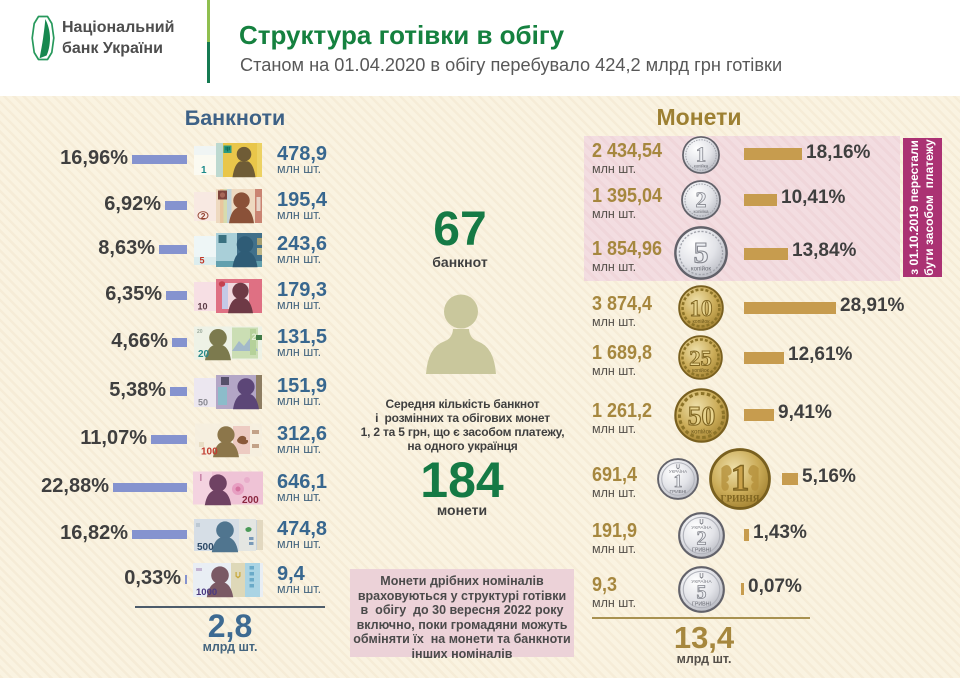 The width and height of the screenshot is (960, 678). I want to click on svg-text: ГРИВНЯ, so click(740, 499).